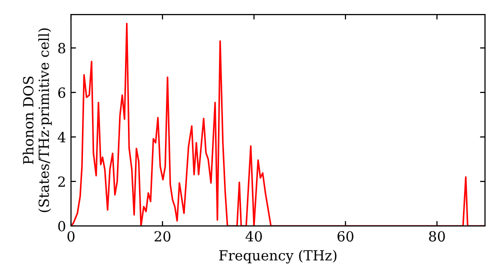 The image size is (500, 280). What do you see at coordinates (346, 236) in the screenshot?
I see `x-tick-label: 60` at bounding box center [346, 236].